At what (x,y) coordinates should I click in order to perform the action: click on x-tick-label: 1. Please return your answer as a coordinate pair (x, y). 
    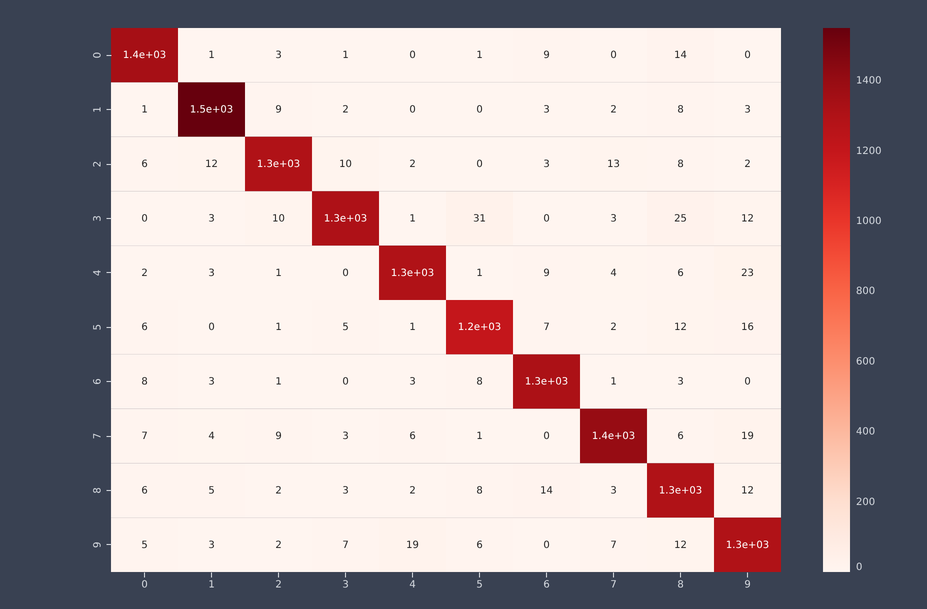
    Looking at the image, I should click on (211, 585).